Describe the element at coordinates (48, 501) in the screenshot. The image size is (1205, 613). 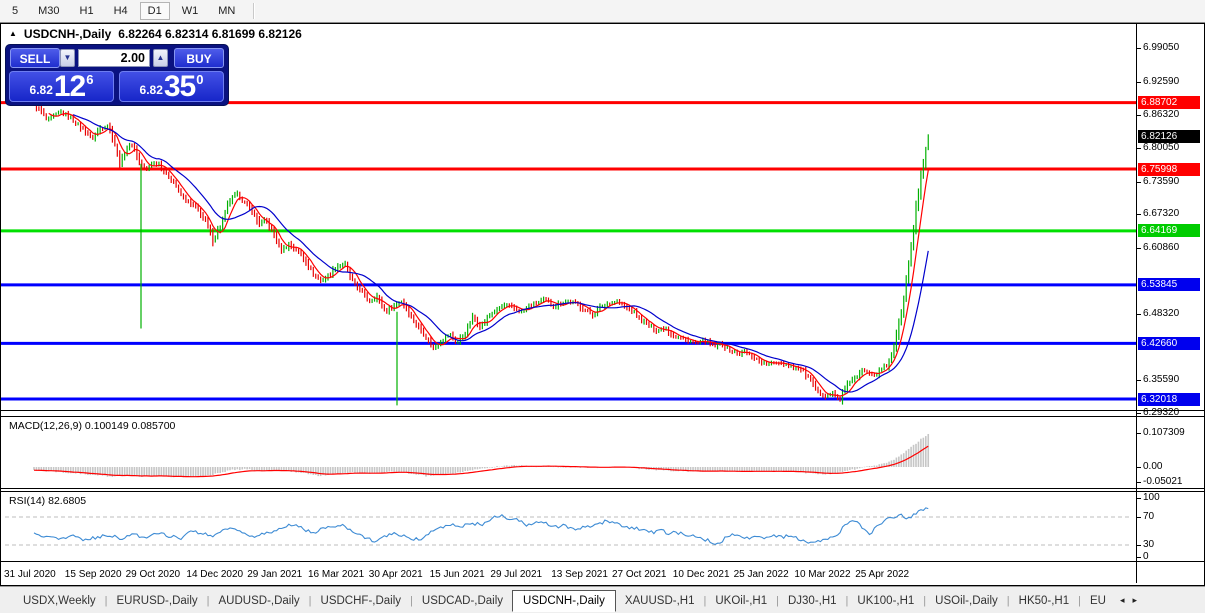
I see `rsi-label: RSI(14) 82.6805` at that location.